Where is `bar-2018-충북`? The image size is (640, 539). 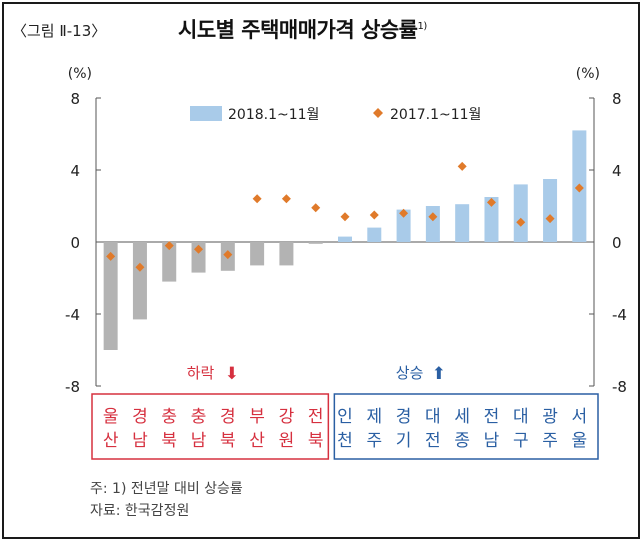 bar-2018-충북 is located at coordinates (169, 262).